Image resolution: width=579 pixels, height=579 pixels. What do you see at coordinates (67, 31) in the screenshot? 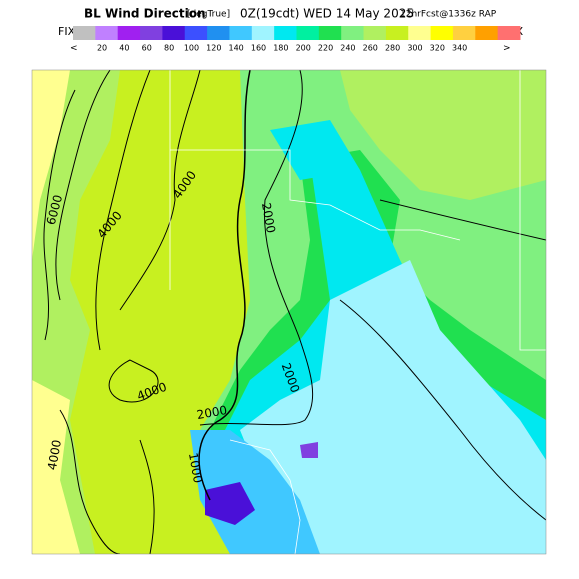
I see `colorbar-left: FIX` at bounding box center [67, 31].